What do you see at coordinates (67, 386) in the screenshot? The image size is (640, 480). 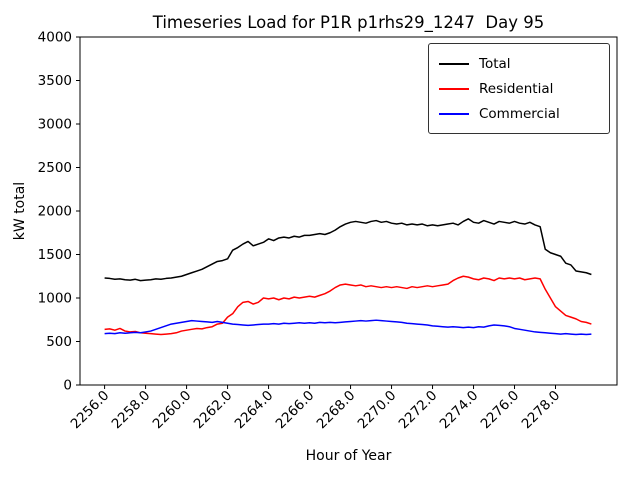 I see `svg-text: 0` at bounding box center [67, 386].